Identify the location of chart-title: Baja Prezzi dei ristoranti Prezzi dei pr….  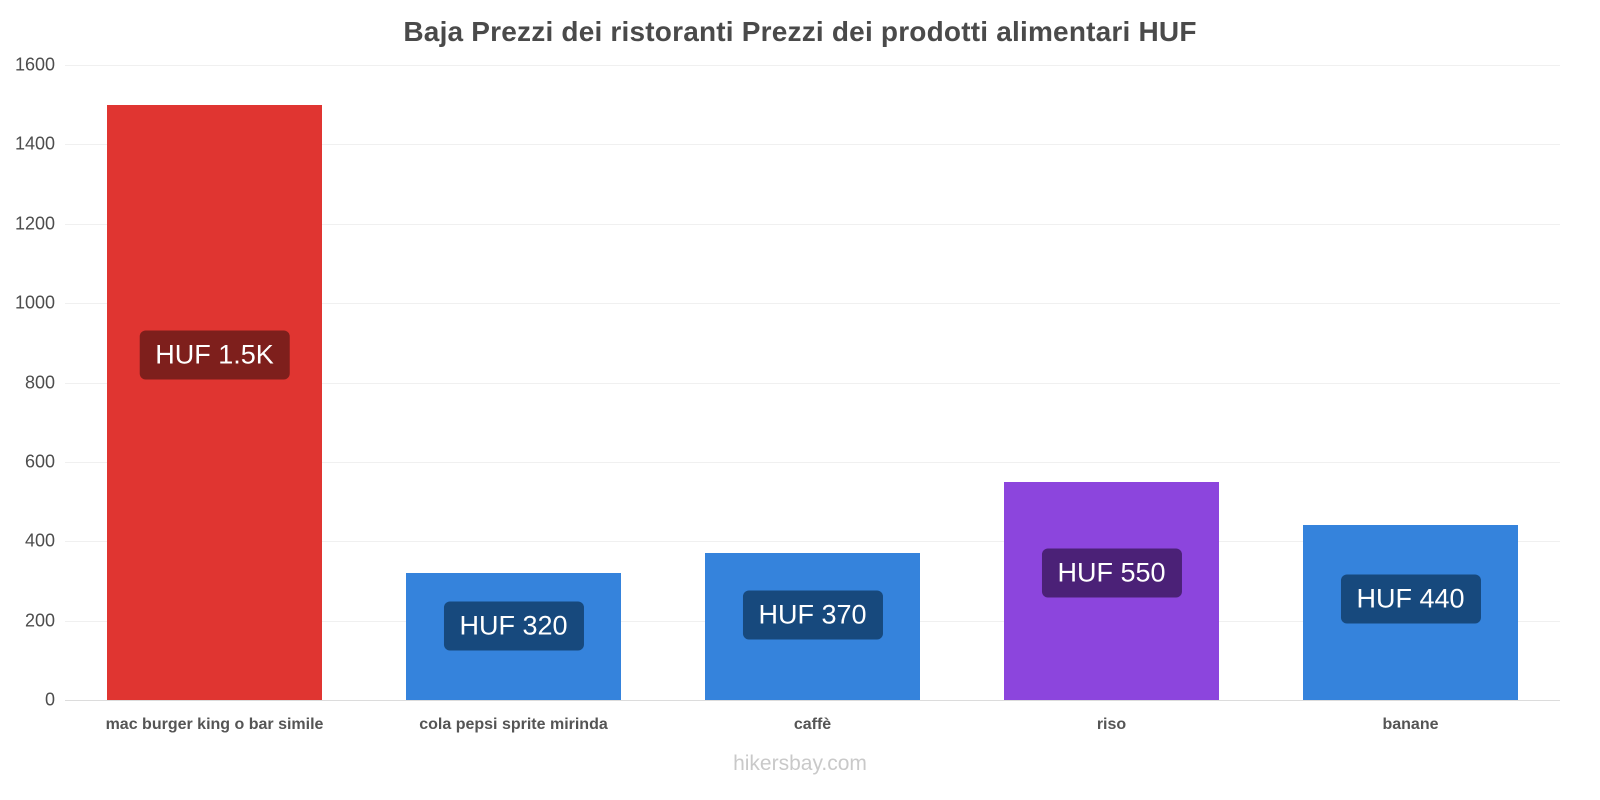
(800, 31).